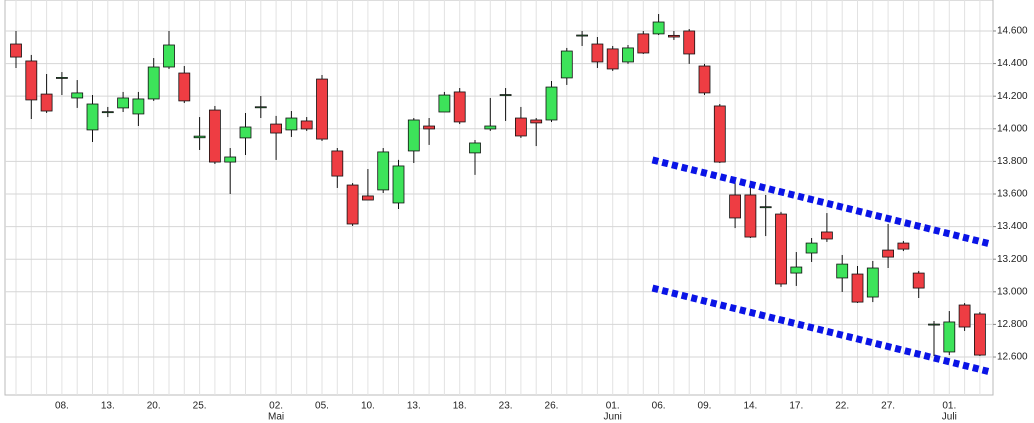 This screenshot has height=423, width=1034. What do you see at coordinates (659, 406) in the screenshot?
I see `x-tick-label: 06.` at bounding box center [659, 406].